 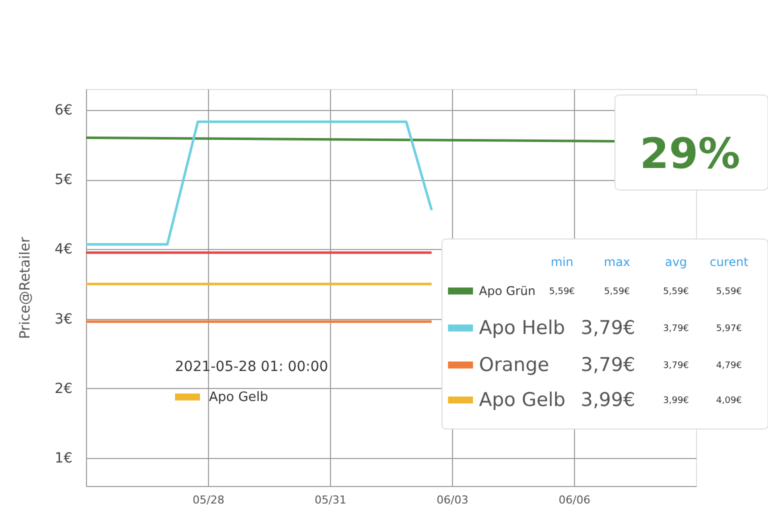 I want to click on legend-label: Apo Helb, so click(x=522, y=328).